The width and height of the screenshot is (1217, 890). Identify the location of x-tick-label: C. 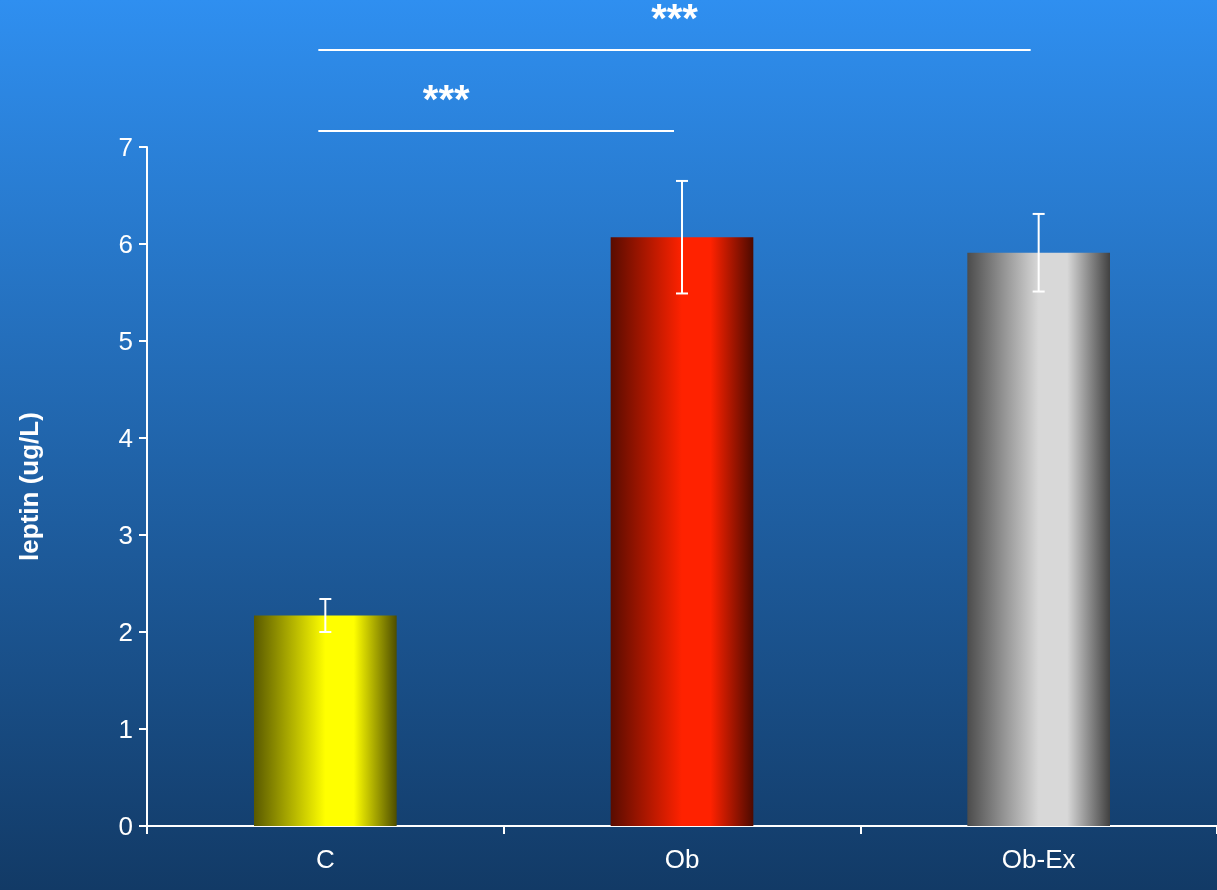
(325, 859).